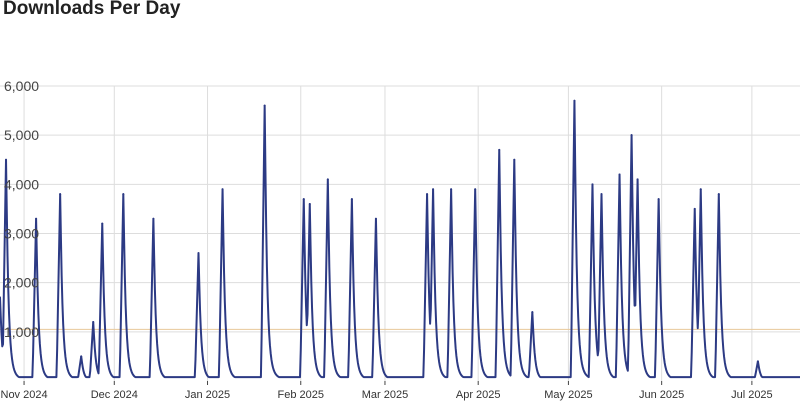  I want to click on y-tick-label: 3,000, so click(21, 234).